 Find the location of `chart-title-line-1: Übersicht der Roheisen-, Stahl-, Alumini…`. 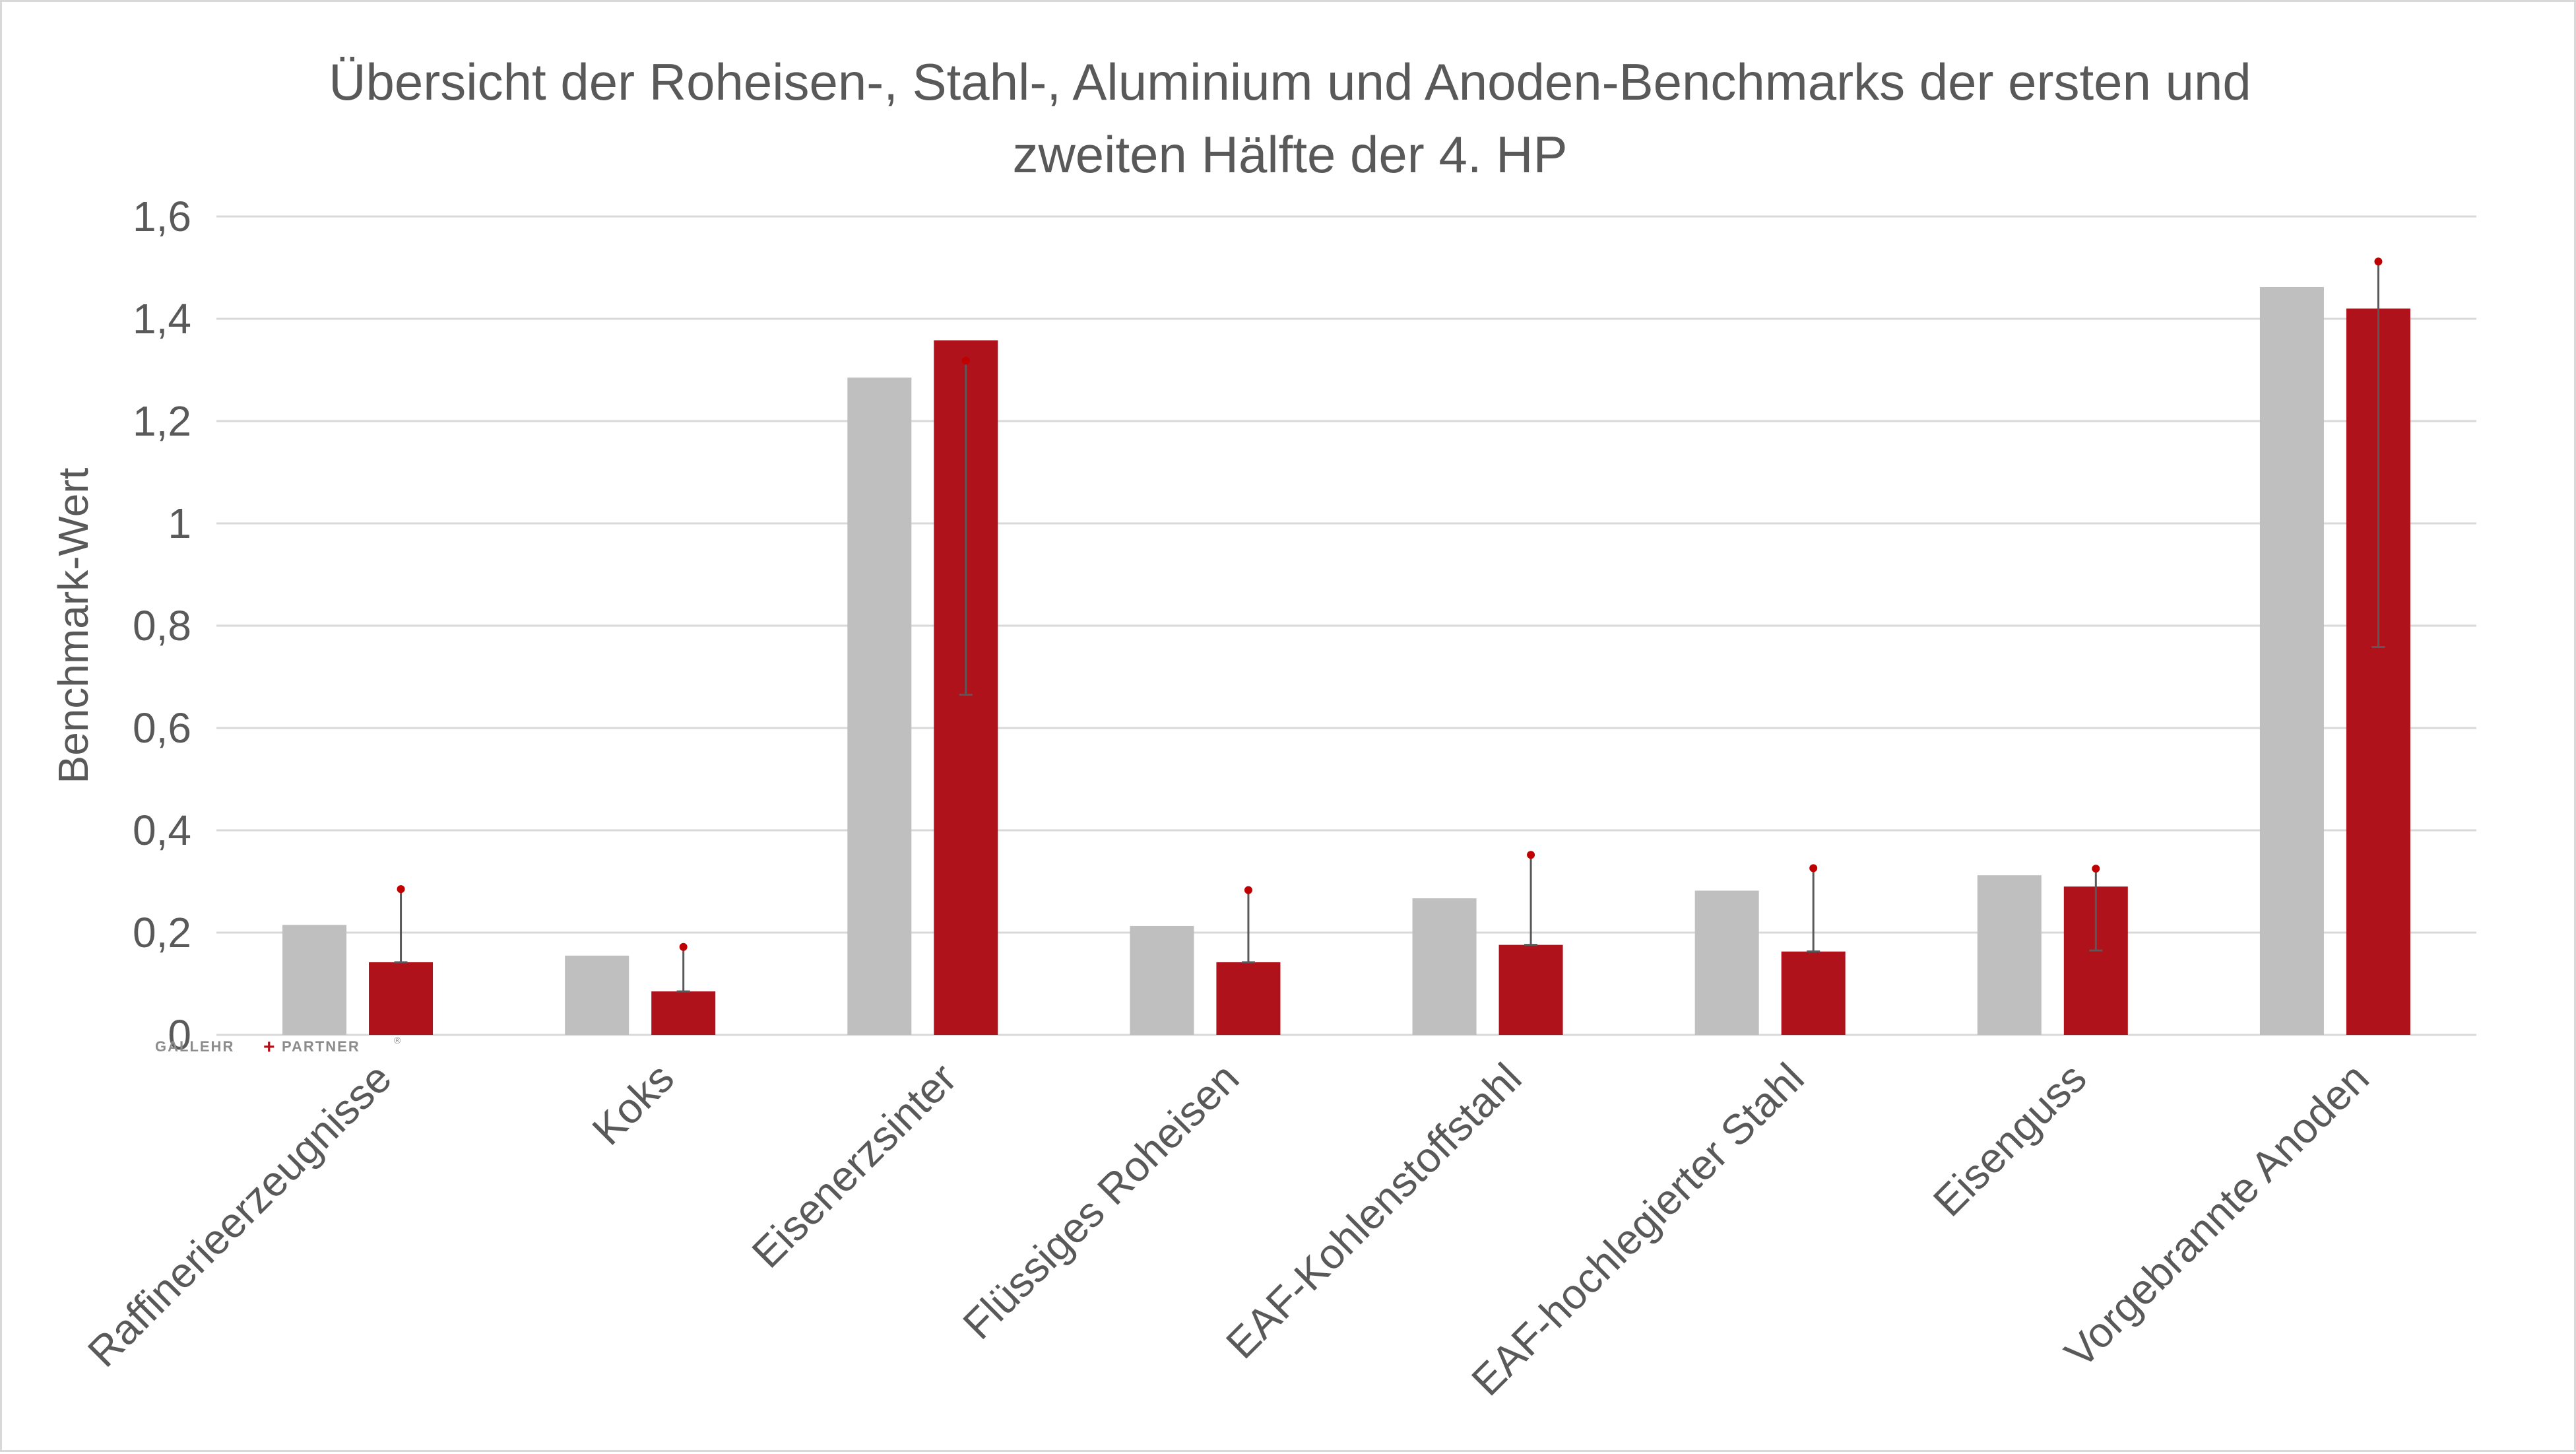

chart-title-line-1: Übersicht der Roheisen-, Stahl-, Alumini… is located at coordinates (1290, 82).